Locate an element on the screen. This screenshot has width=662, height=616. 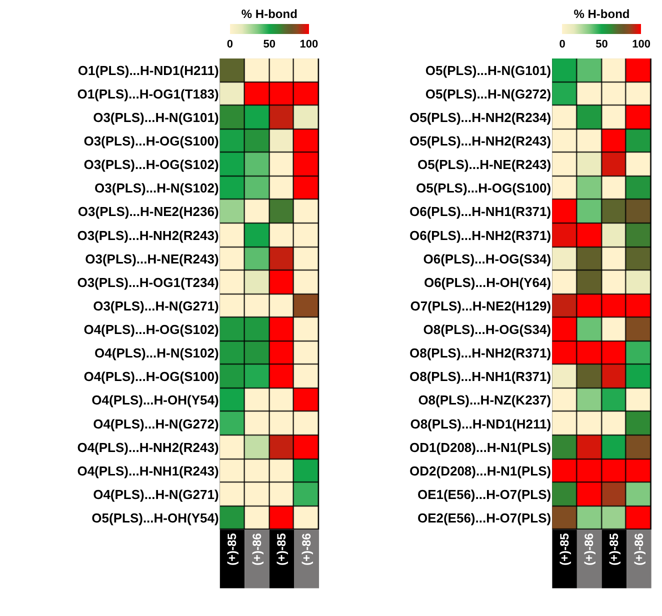
y-tick-label: OD1(D208)...H-N1(PLS) is located at coordinates (481, 447).